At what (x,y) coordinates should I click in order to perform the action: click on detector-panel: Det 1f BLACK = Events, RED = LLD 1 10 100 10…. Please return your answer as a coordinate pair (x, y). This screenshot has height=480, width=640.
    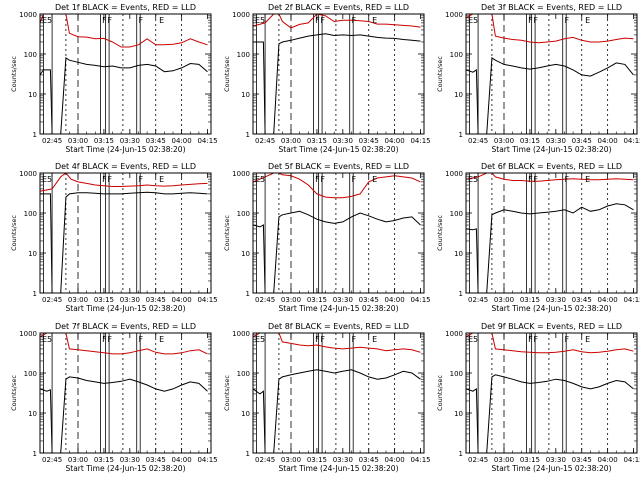
    Looking at the image, I should click on (114, 78).